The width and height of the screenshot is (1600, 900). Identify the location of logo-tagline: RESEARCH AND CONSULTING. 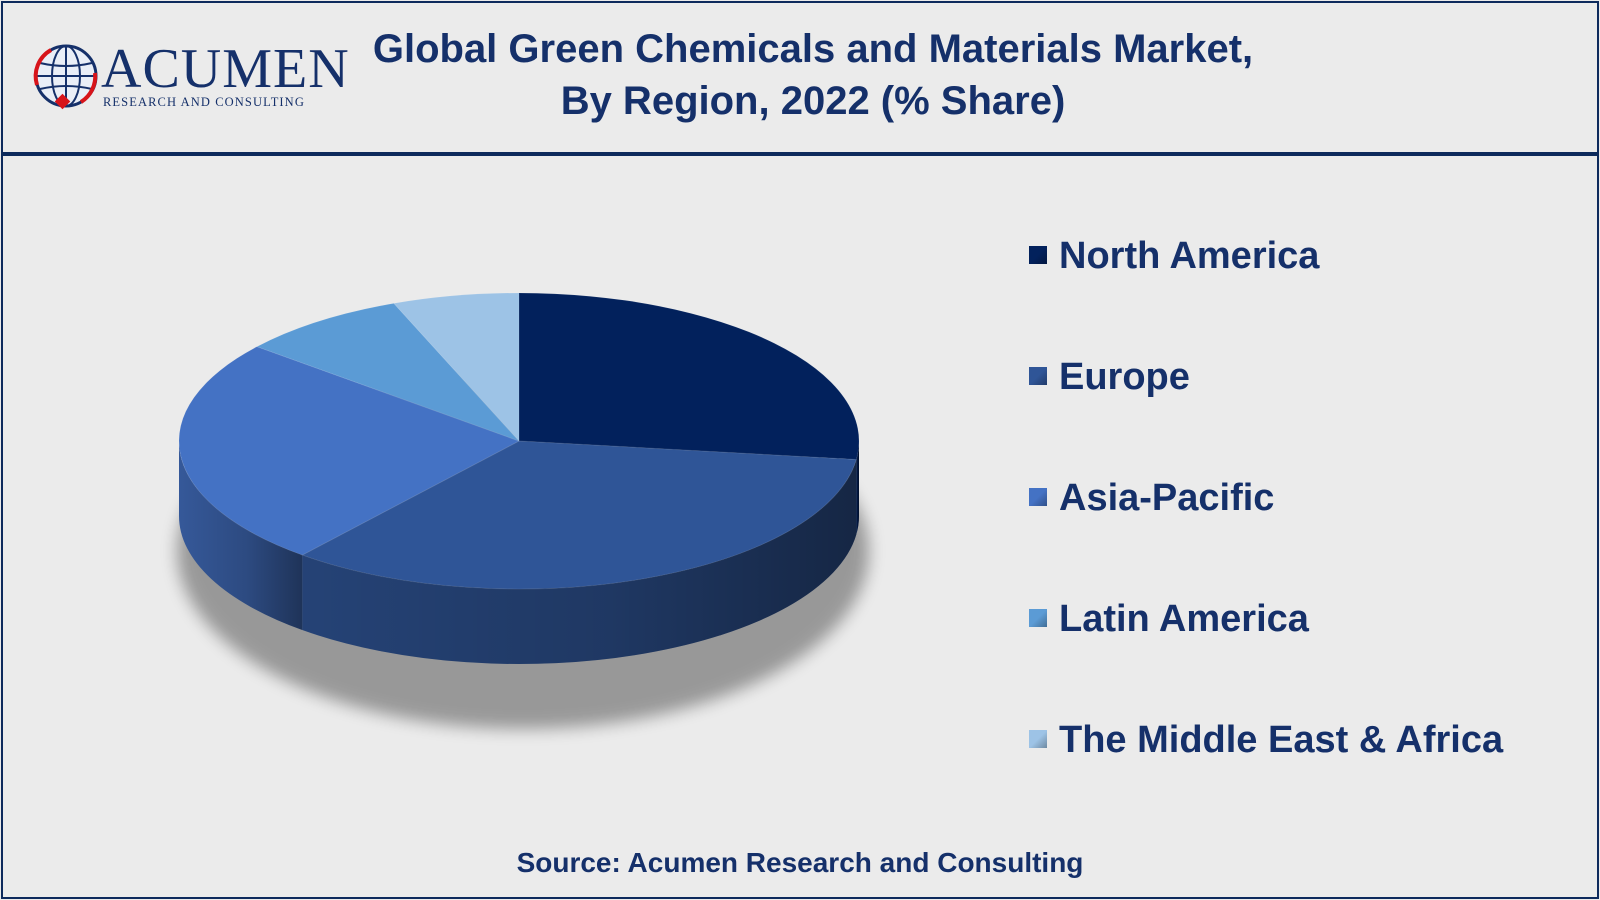
(204, 102).